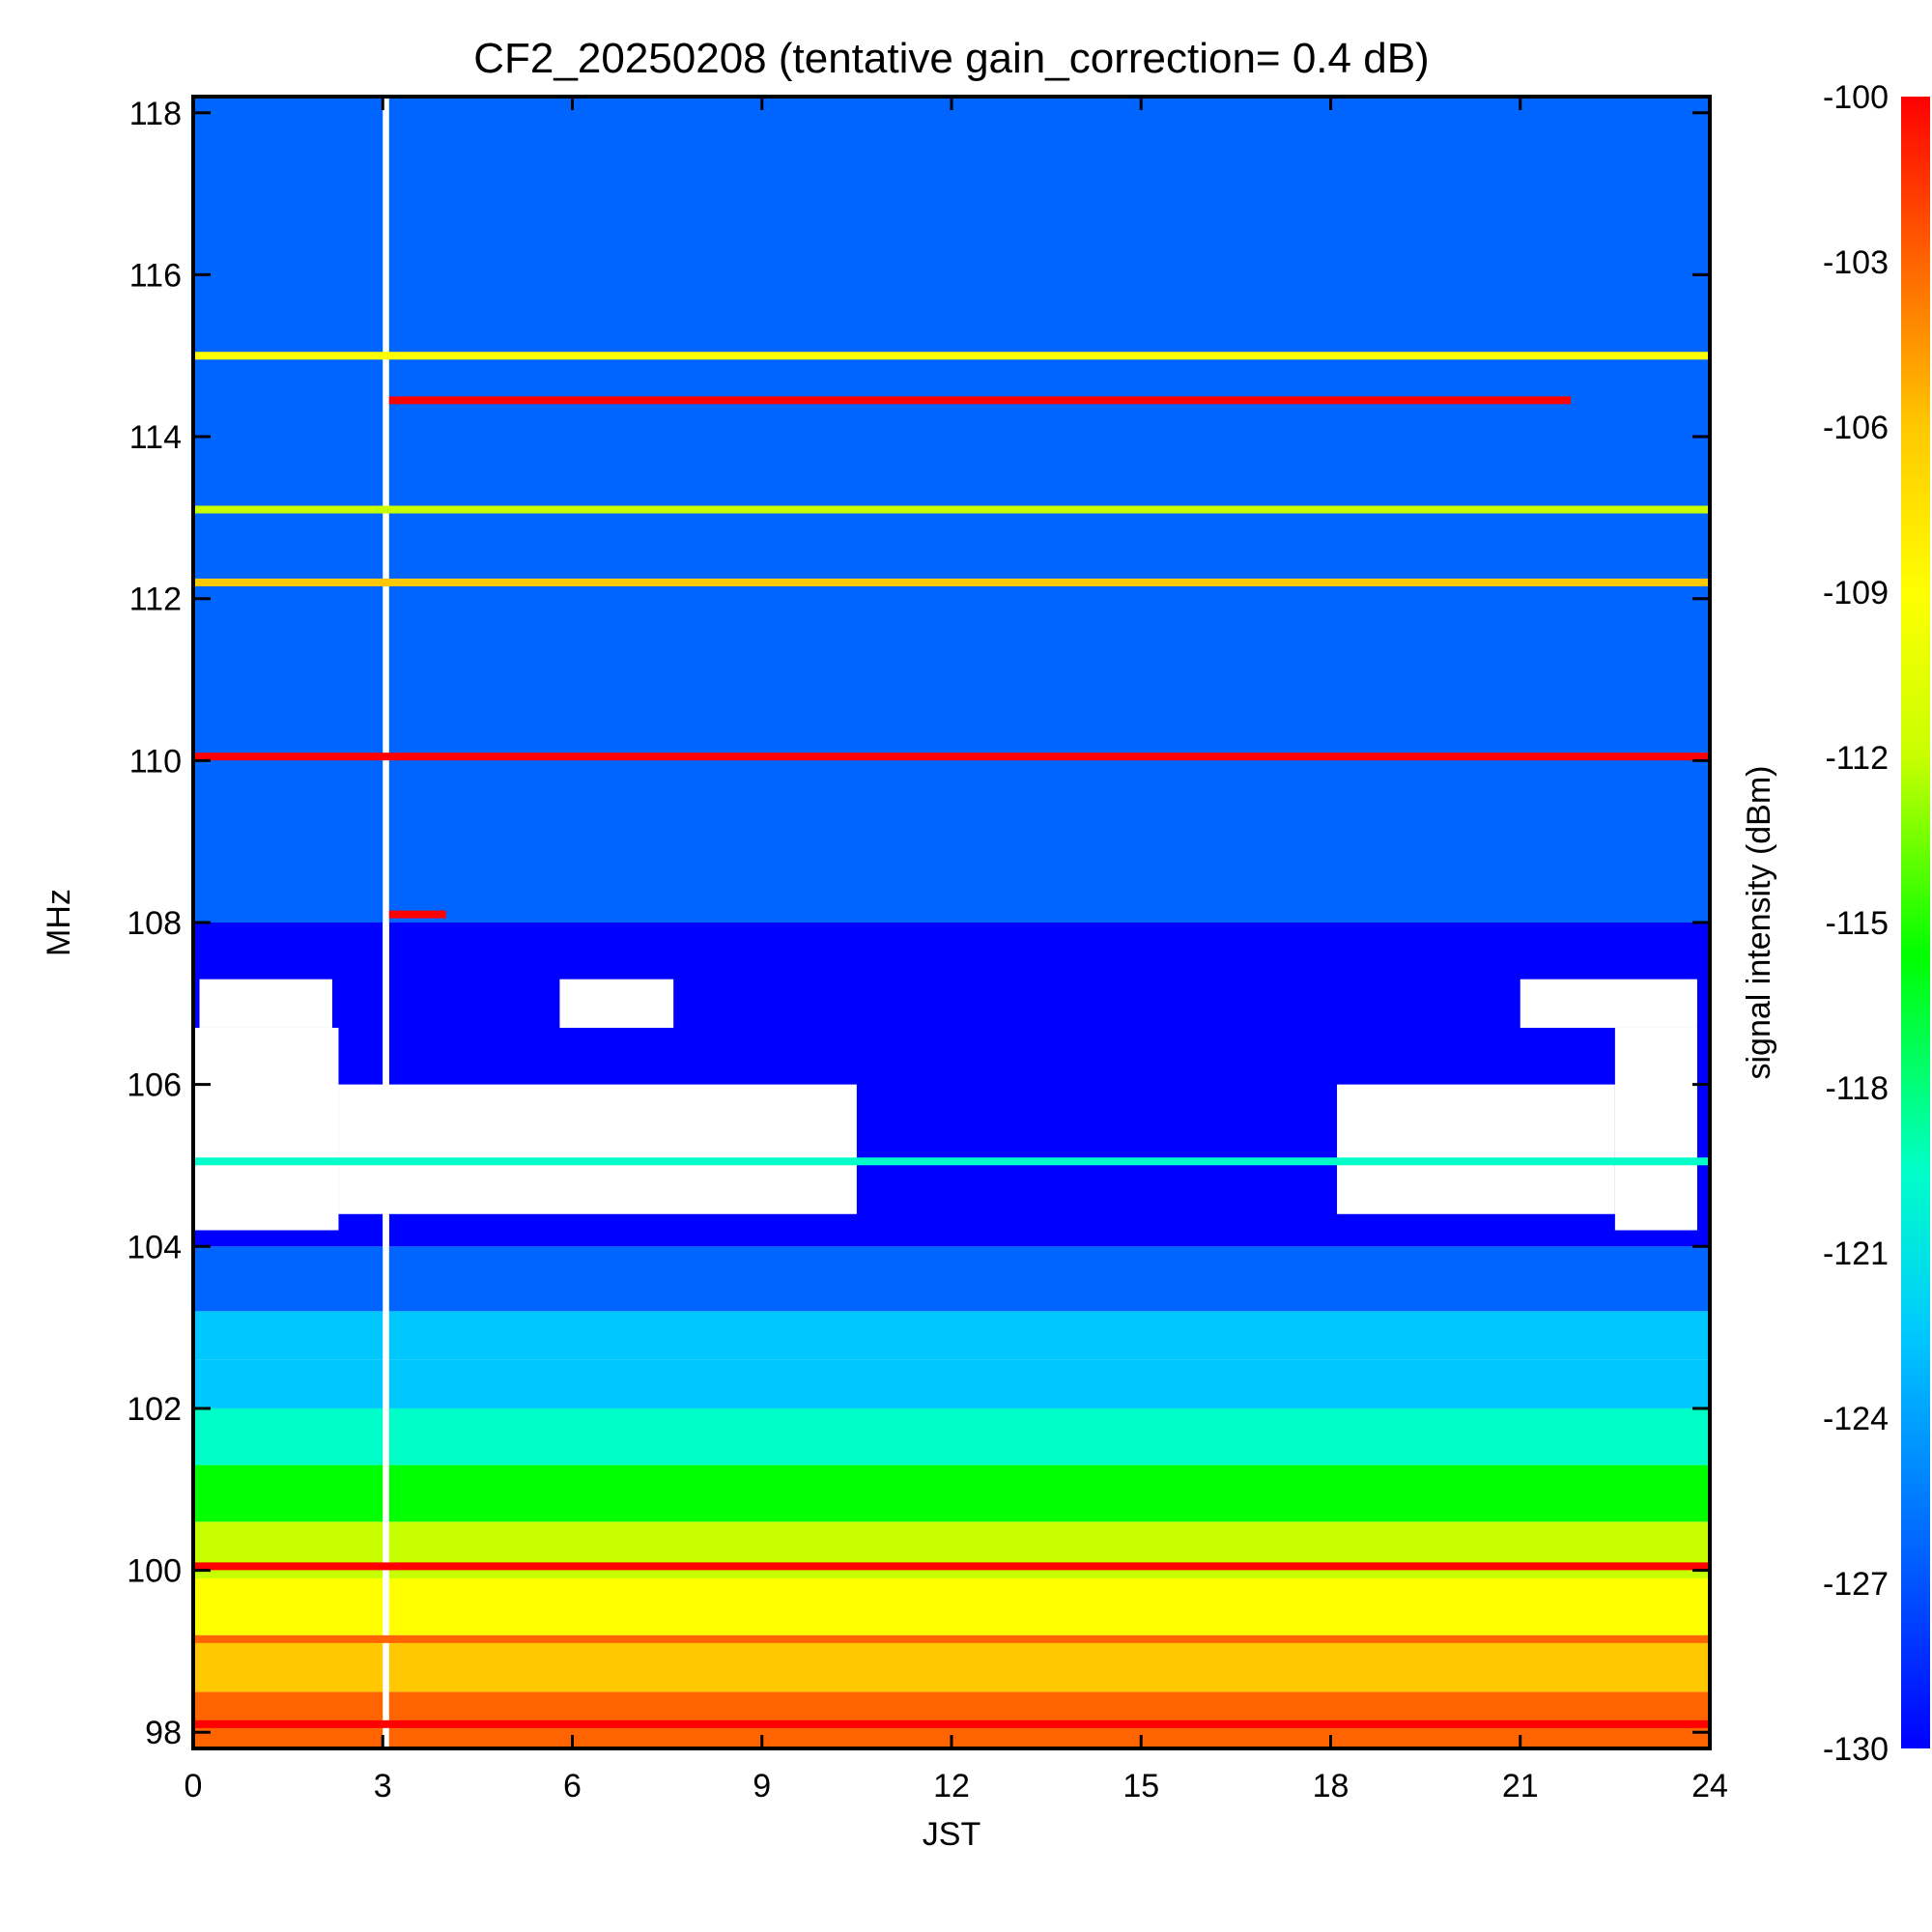 The height and width of the screenshot is (1932, 1932). I want to click on y-axis-label: MHz, so click(59, 922).